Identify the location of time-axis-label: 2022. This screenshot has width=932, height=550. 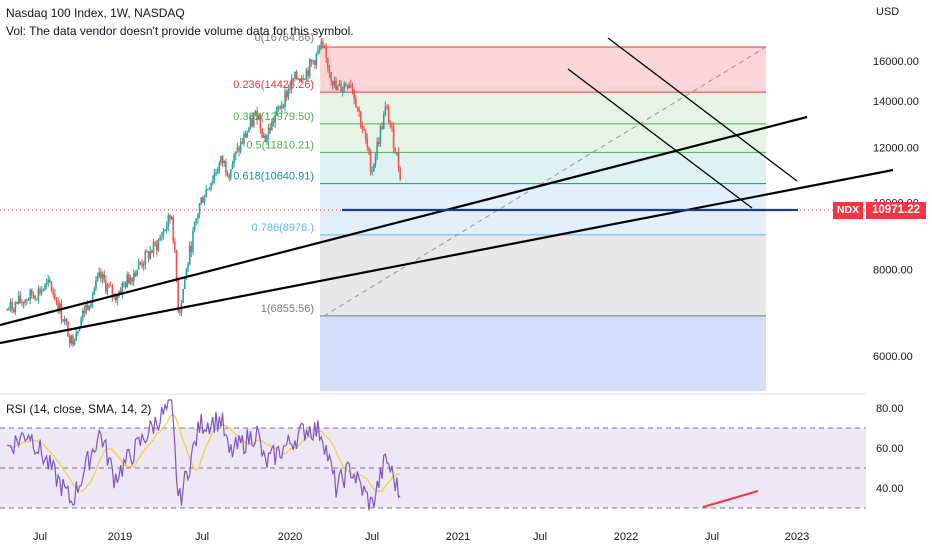
(626, 537).